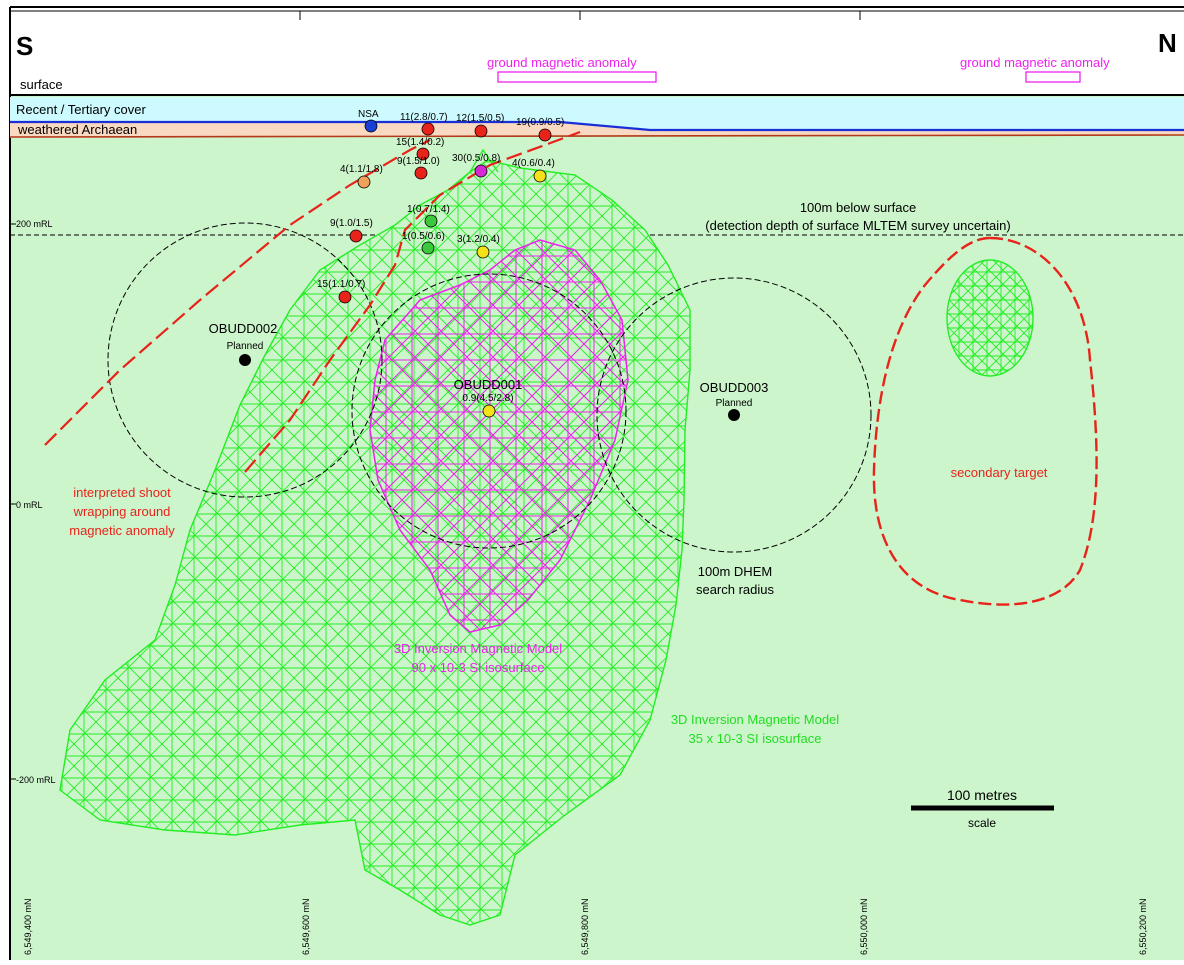 The width and height of the screenshot is (1184, 965). I want to click on drillhole-label: 4(0.6/0.4), so click(533, 163).